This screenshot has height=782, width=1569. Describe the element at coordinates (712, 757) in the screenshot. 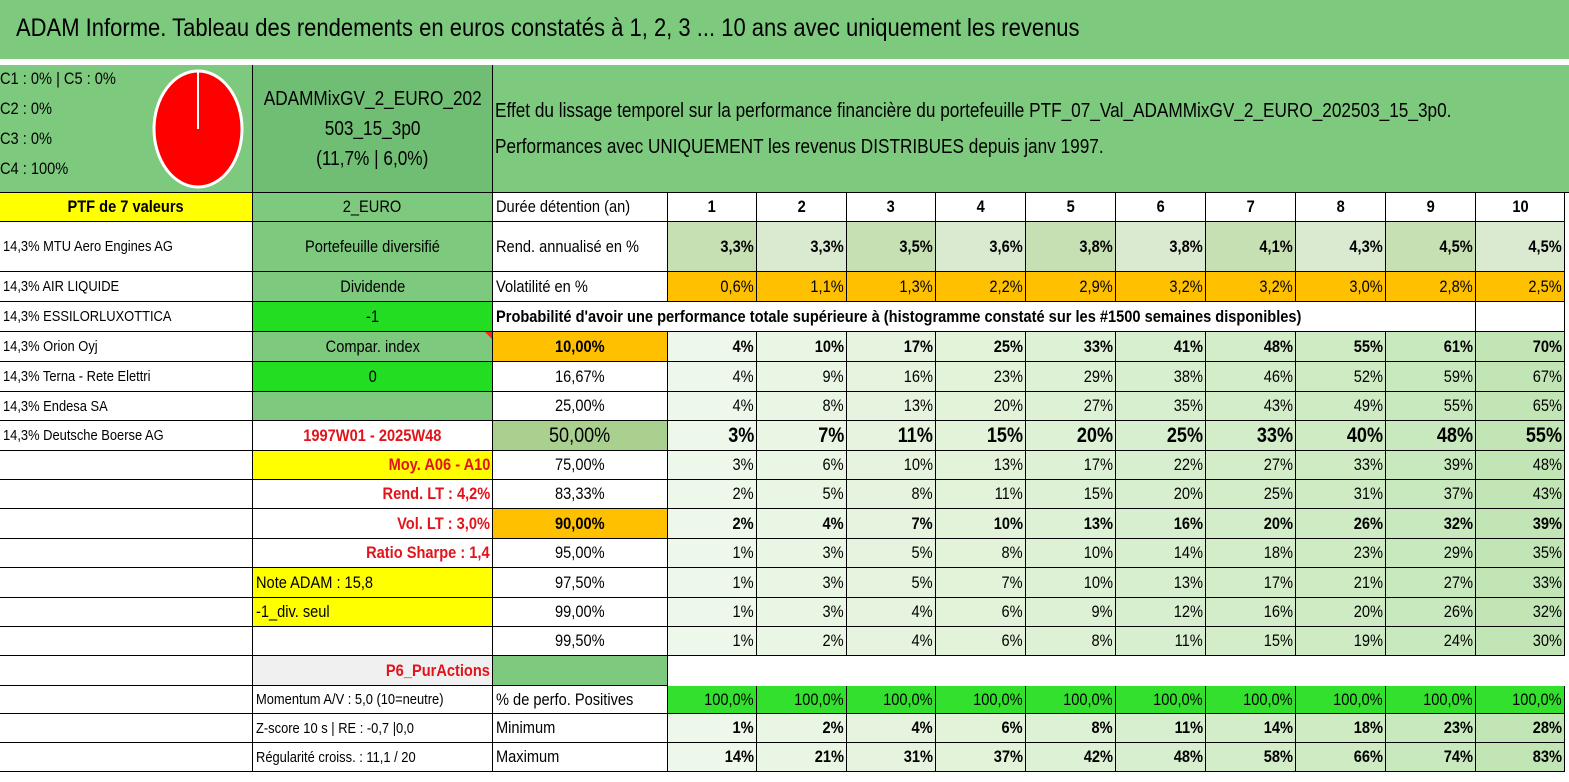

I see `maximum-value: 14%` at that location.